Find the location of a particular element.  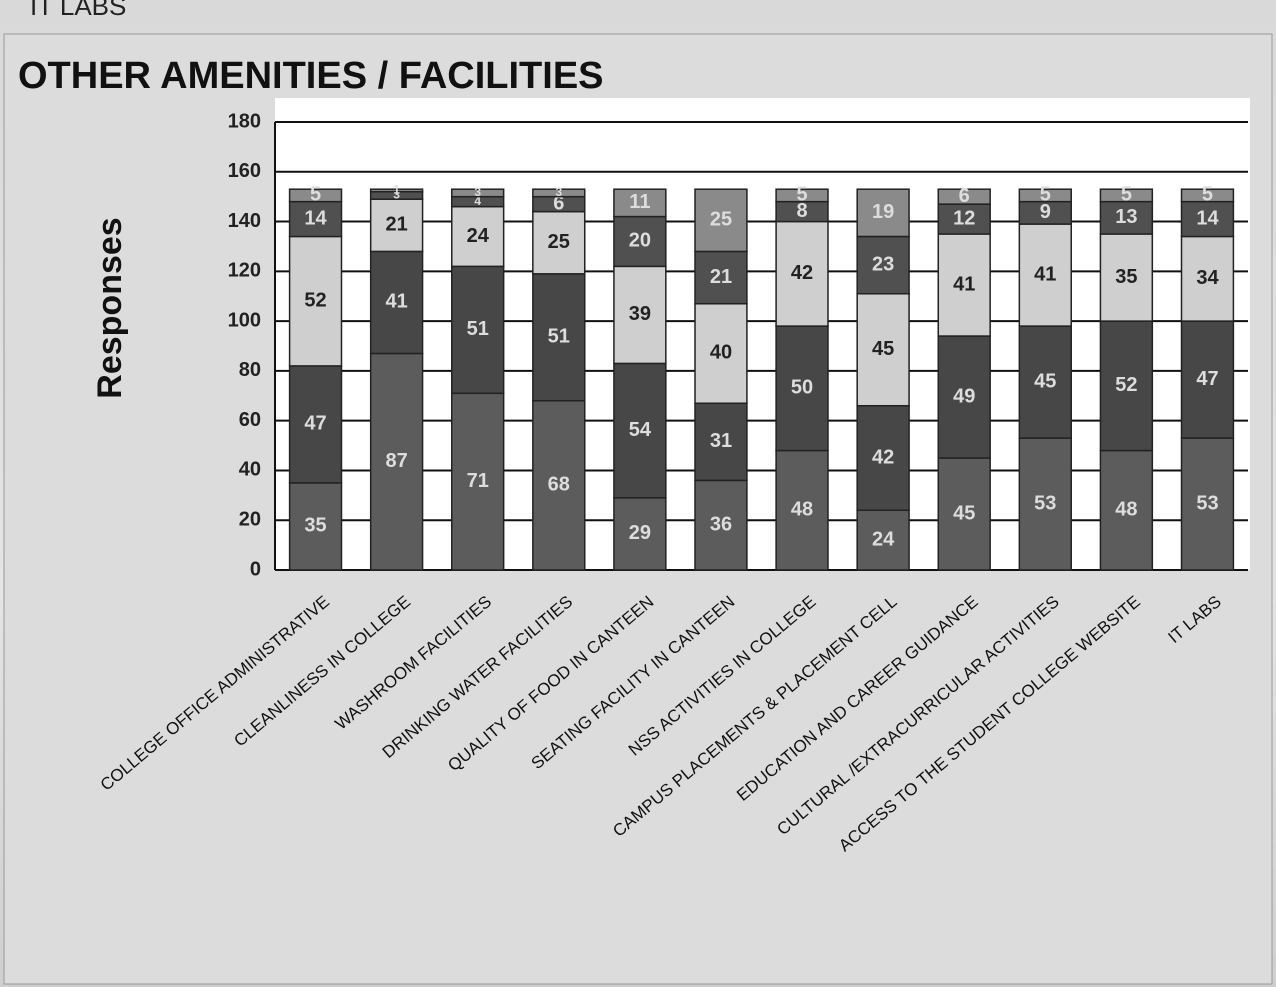

data-label: 36 is located at coordinates (721, 524).